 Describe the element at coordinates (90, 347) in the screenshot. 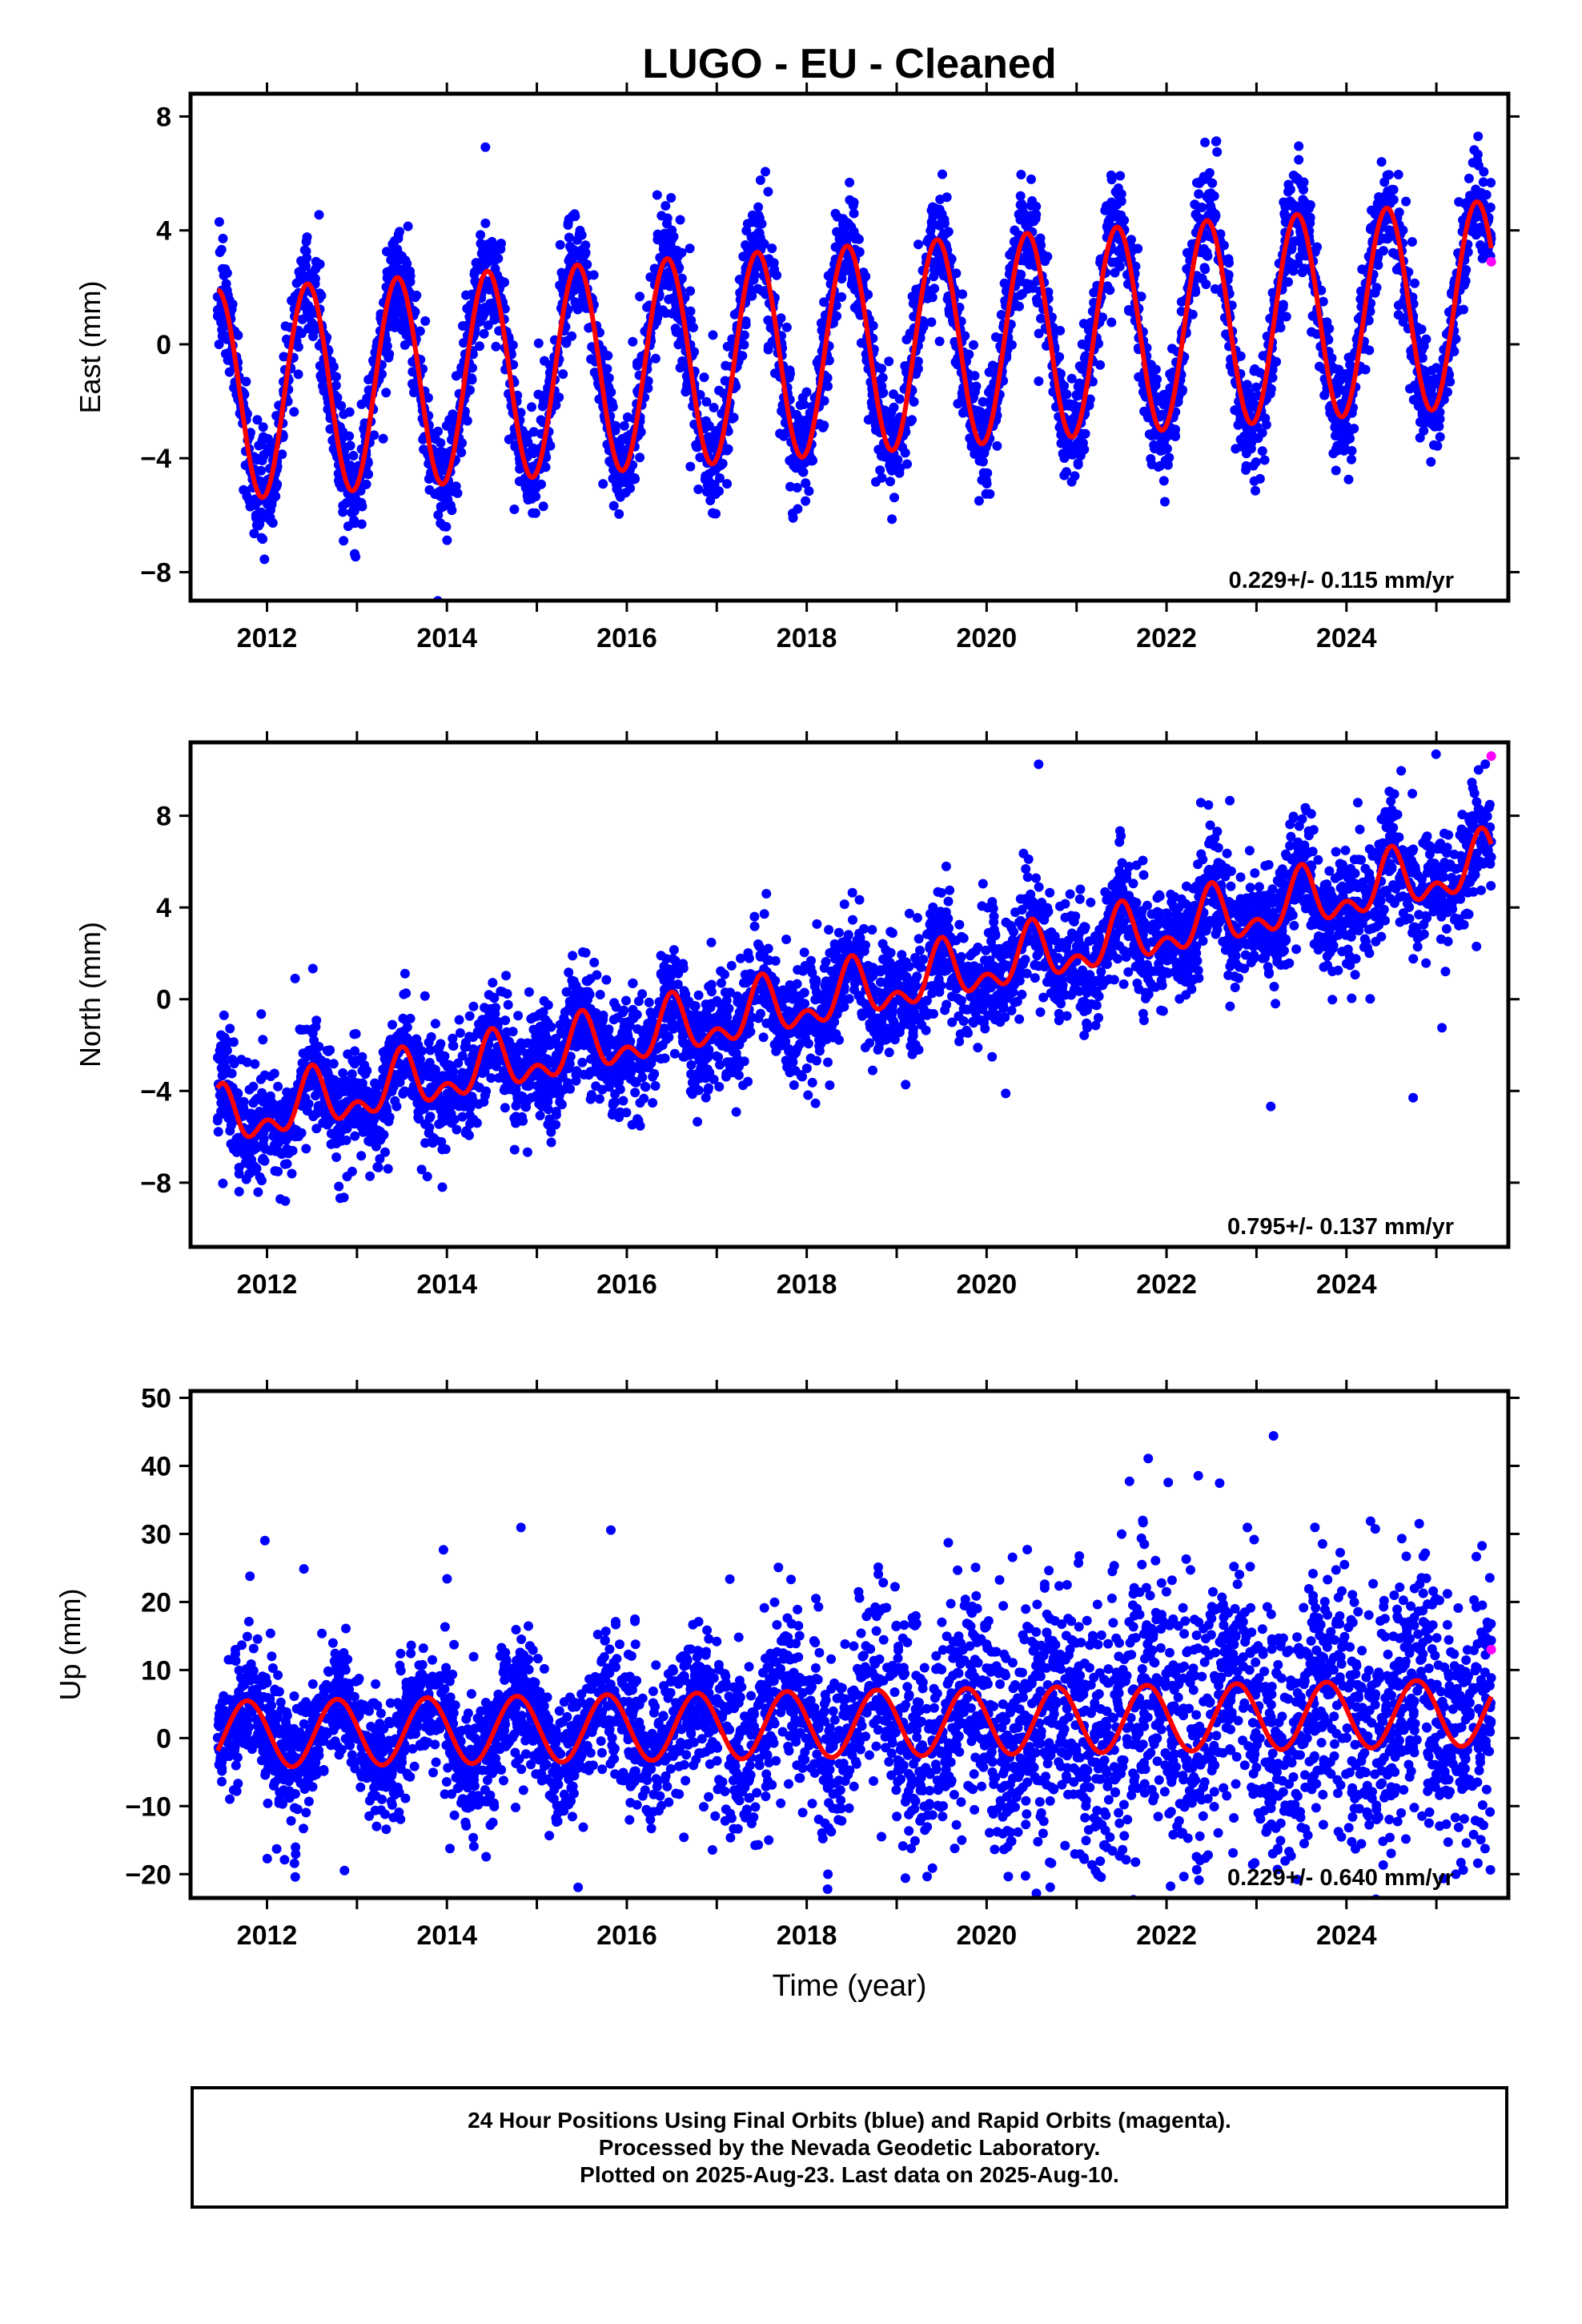

I see `y-axis-label: East (mm)` at that location.